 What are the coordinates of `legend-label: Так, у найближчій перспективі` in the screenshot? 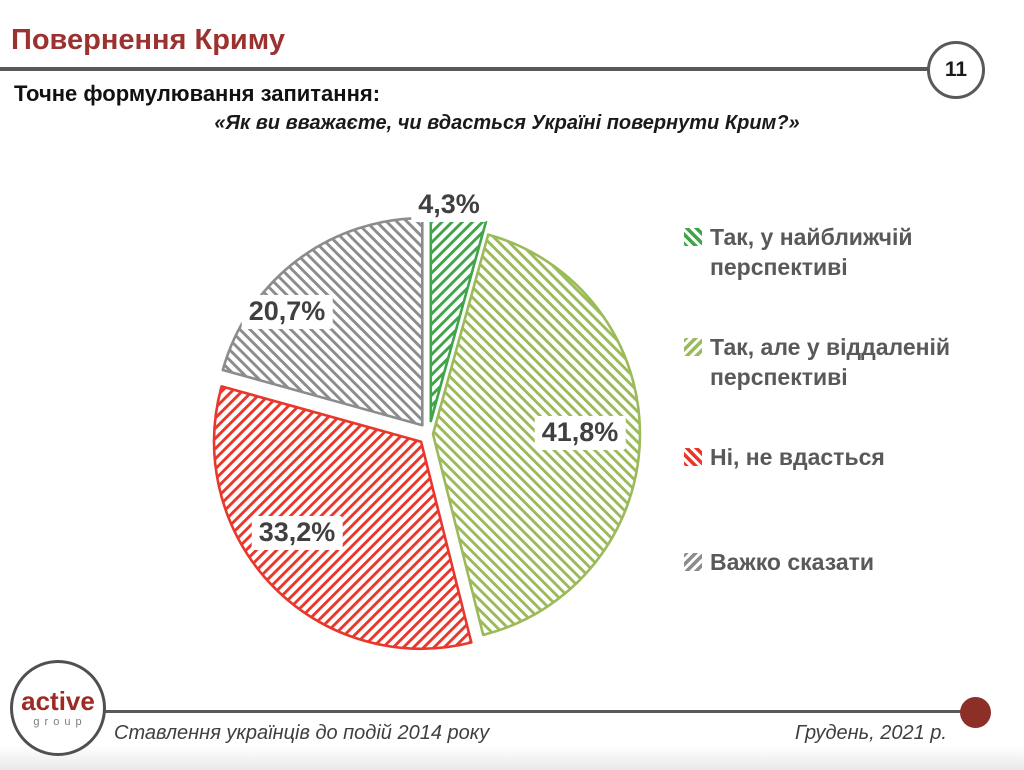 It's located at (811, 252).